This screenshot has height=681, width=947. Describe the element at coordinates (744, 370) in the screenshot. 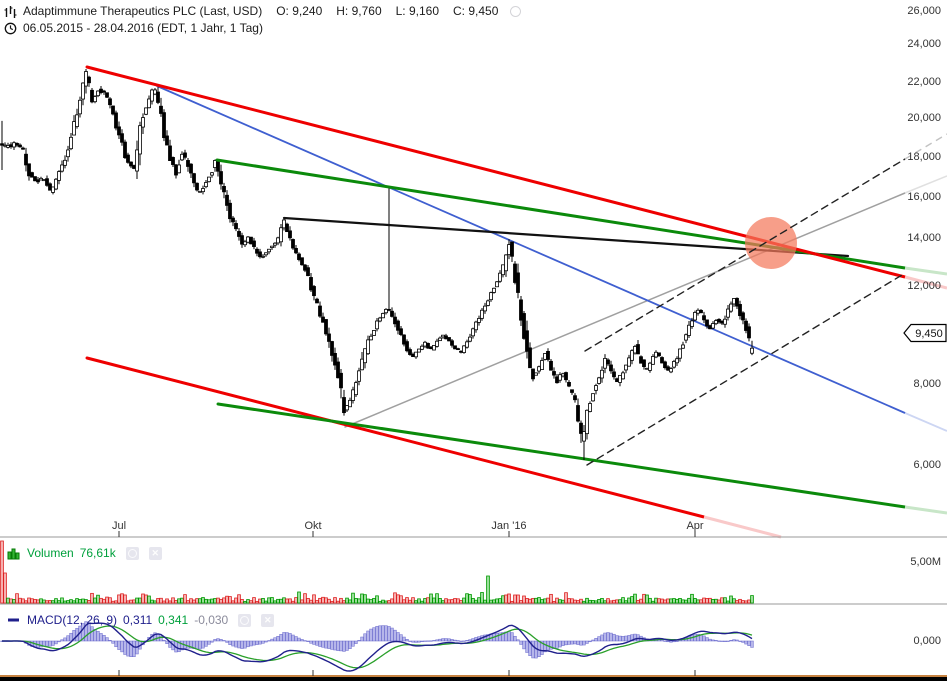

I see `dashed-channel-lower` at that location.